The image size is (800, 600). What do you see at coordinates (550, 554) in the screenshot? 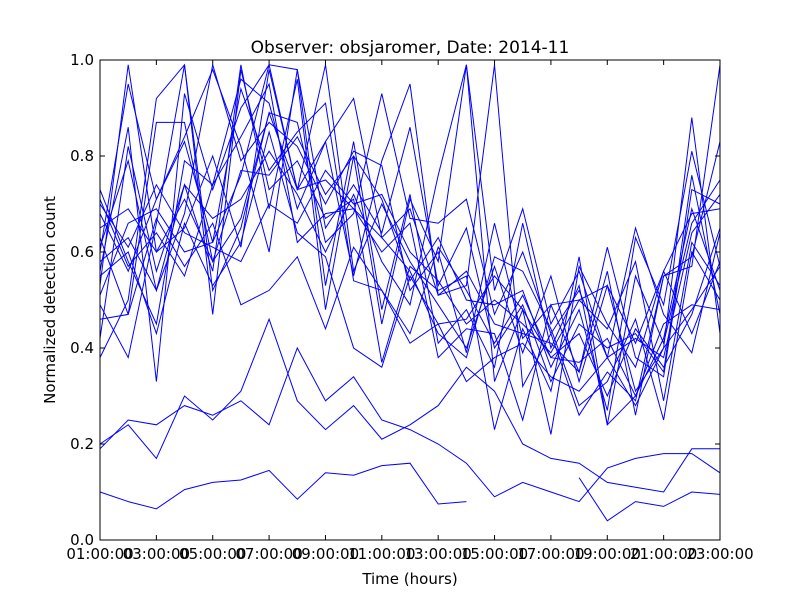
I see `x-tick-label: 17:00:00` at bounding box center [550, 554].